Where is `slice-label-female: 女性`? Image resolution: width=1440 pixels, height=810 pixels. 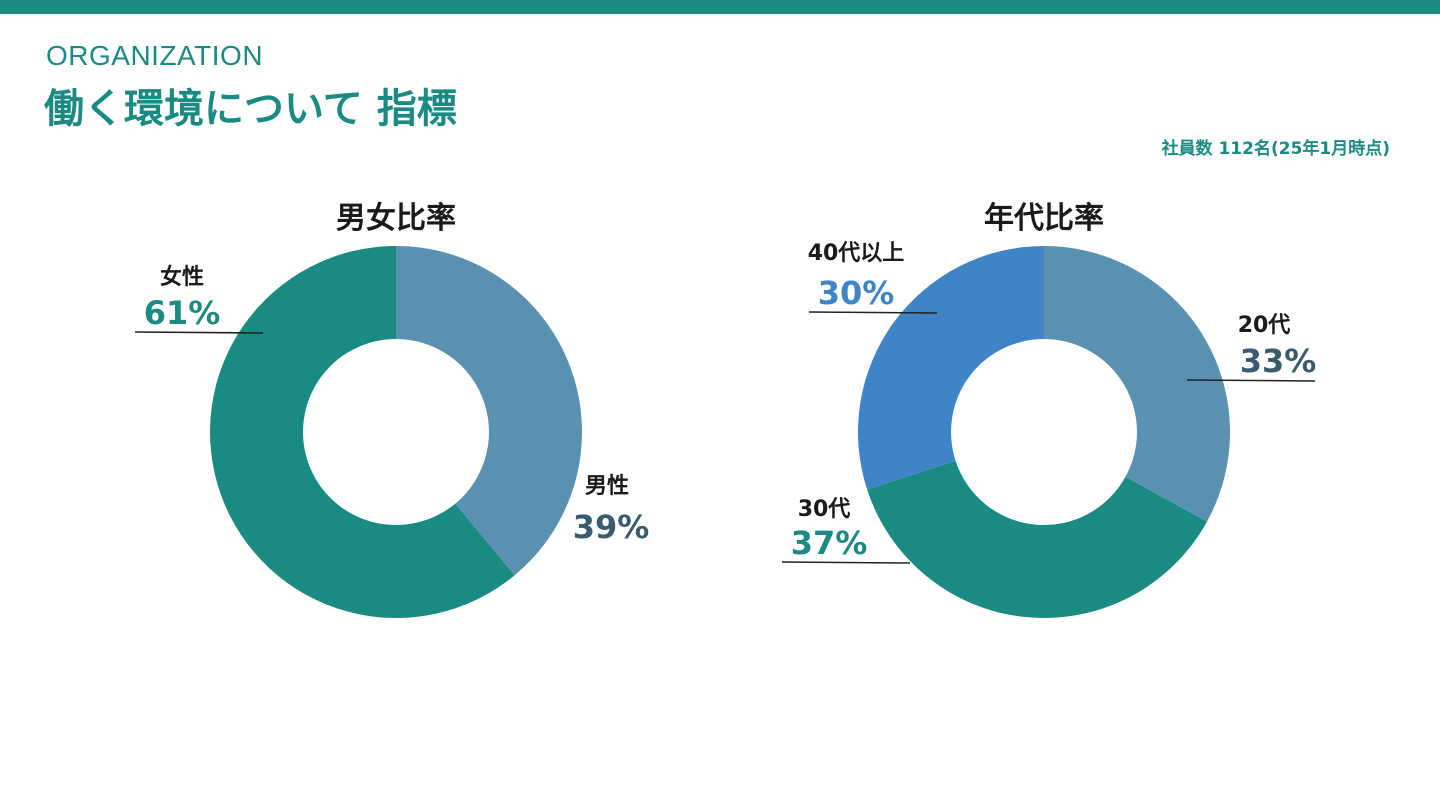 slice-label-female: 女性 is located at coordinates (182, 277).